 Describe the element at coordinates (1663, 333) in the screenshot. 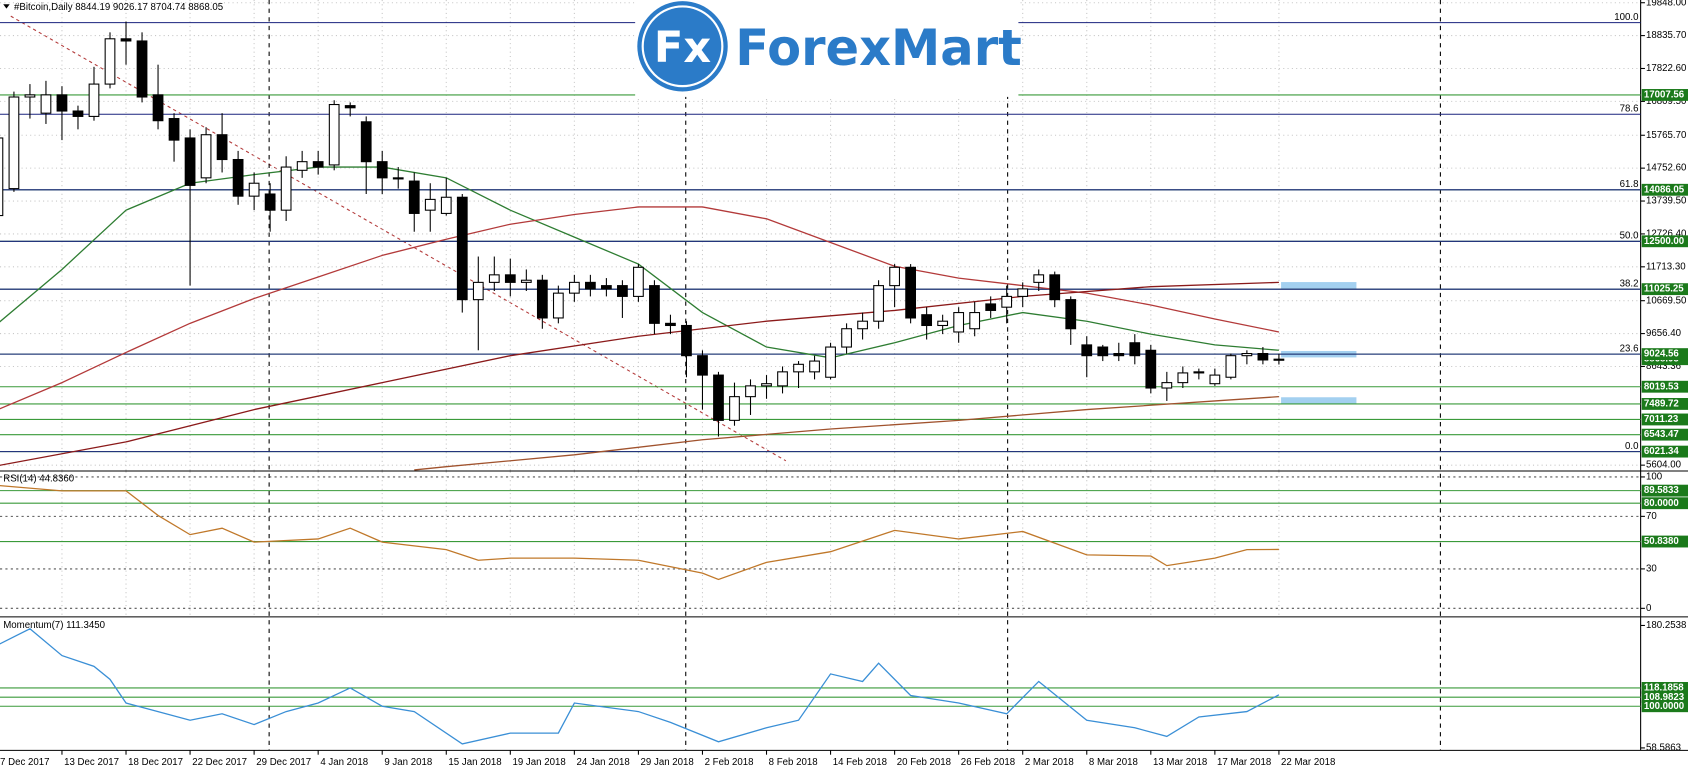

I see `y-tick-label: 9656.40` at that location.